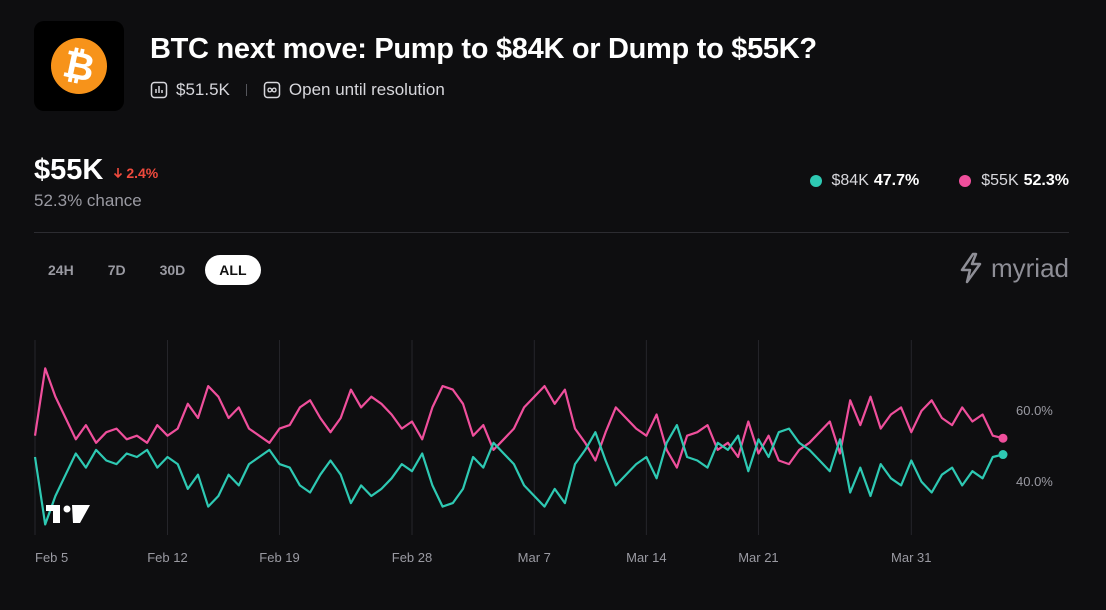 The width and height of the screenshot is (1106, 610). Describe the element at coordinates (646, 557) in the screenshot. I see `x-tick-label: Mar 14` at that location.